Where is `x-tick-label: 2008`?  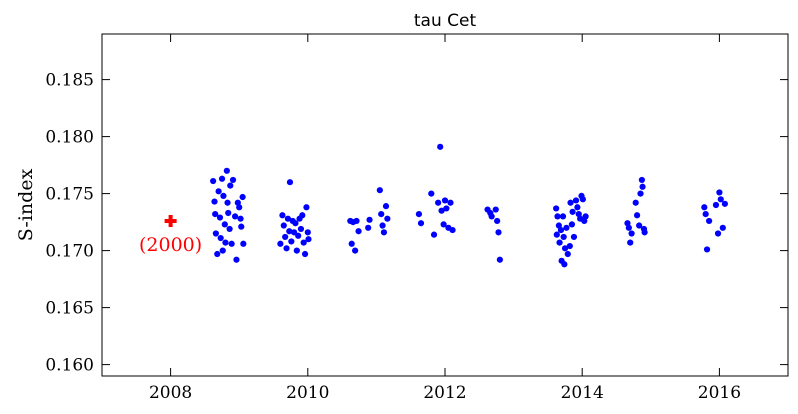
x-tick-label: 2008 is located at coordinates (170, 393).